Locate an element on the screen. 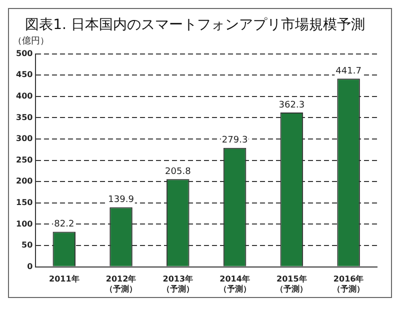 The image size is (400, 320). y-tick-label: 50 is located at coordinates (28, 245).